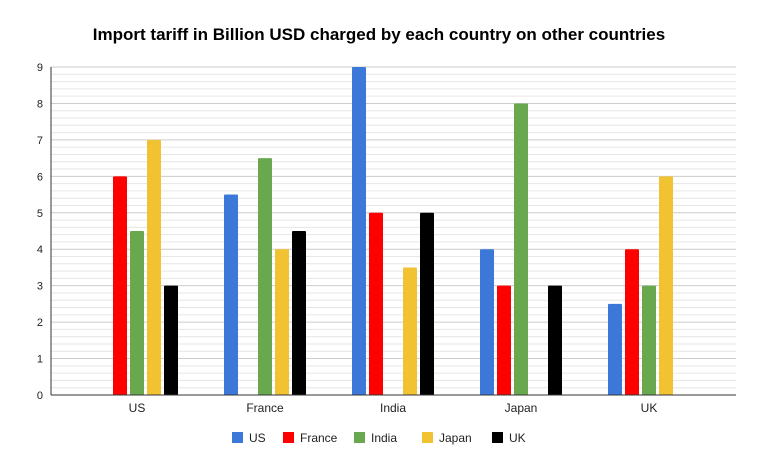  Describe the element at coordinates (649, 408) in the screenshot. I see `x-tick-label: UK` at that location.